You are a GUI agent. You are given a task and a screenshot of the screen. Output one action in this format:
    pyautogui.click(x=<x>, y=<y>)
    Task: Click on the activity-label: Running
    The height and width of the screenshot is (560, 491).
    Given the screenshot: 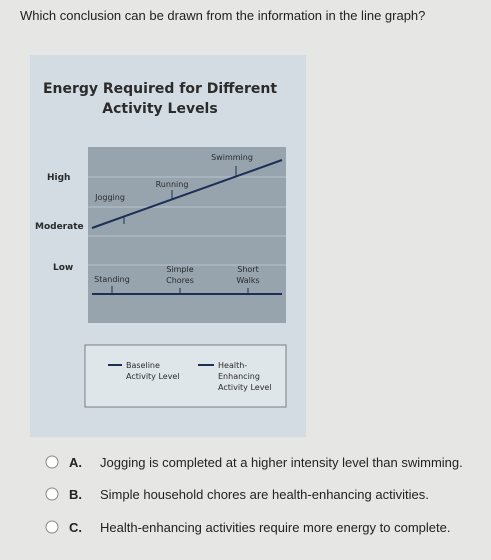 What is the action you would take?
    pyautogui.click(x=172, y=184)
    